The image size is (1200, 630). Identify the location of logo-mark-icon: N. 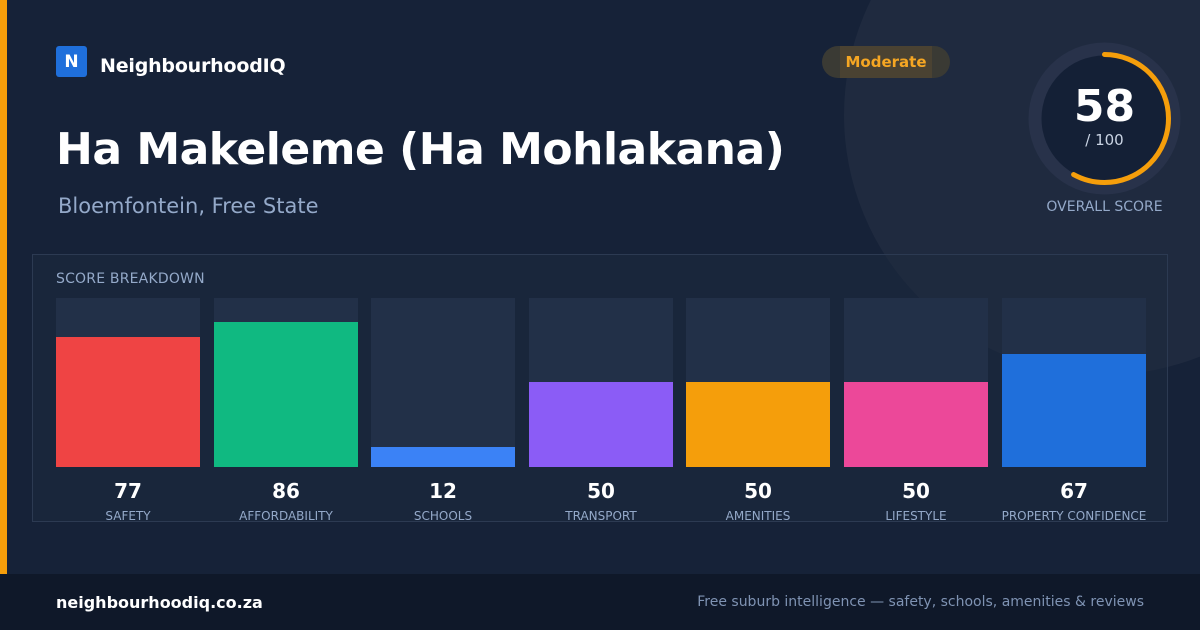
(71, 61).